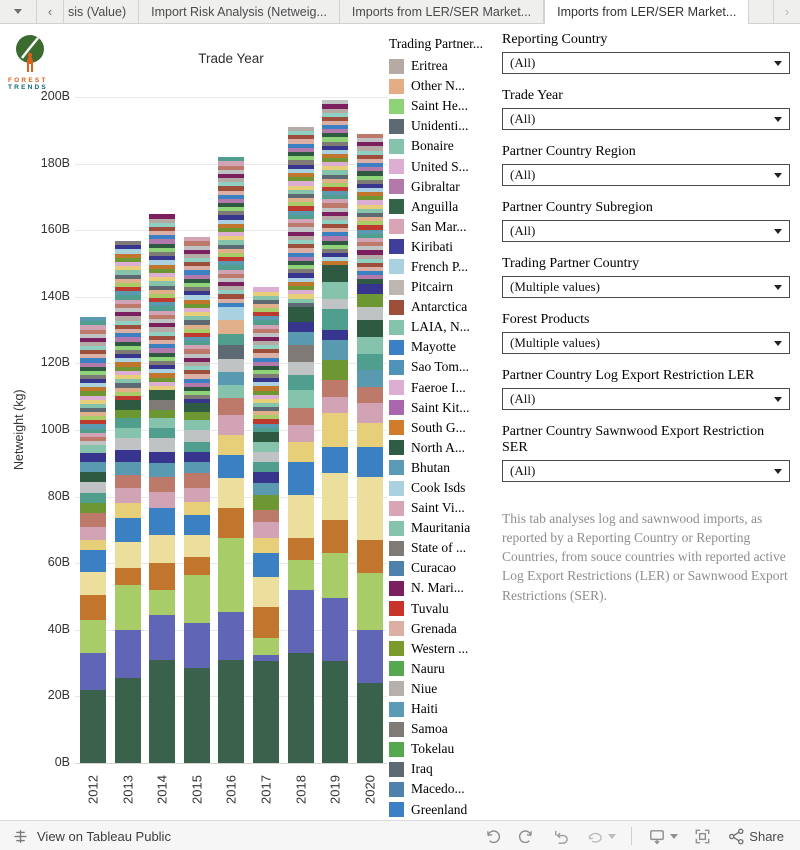  What do you see at coordinates (335, 431) in the screenshot?
I see `bar-2019` at bounding box center [335, 431].